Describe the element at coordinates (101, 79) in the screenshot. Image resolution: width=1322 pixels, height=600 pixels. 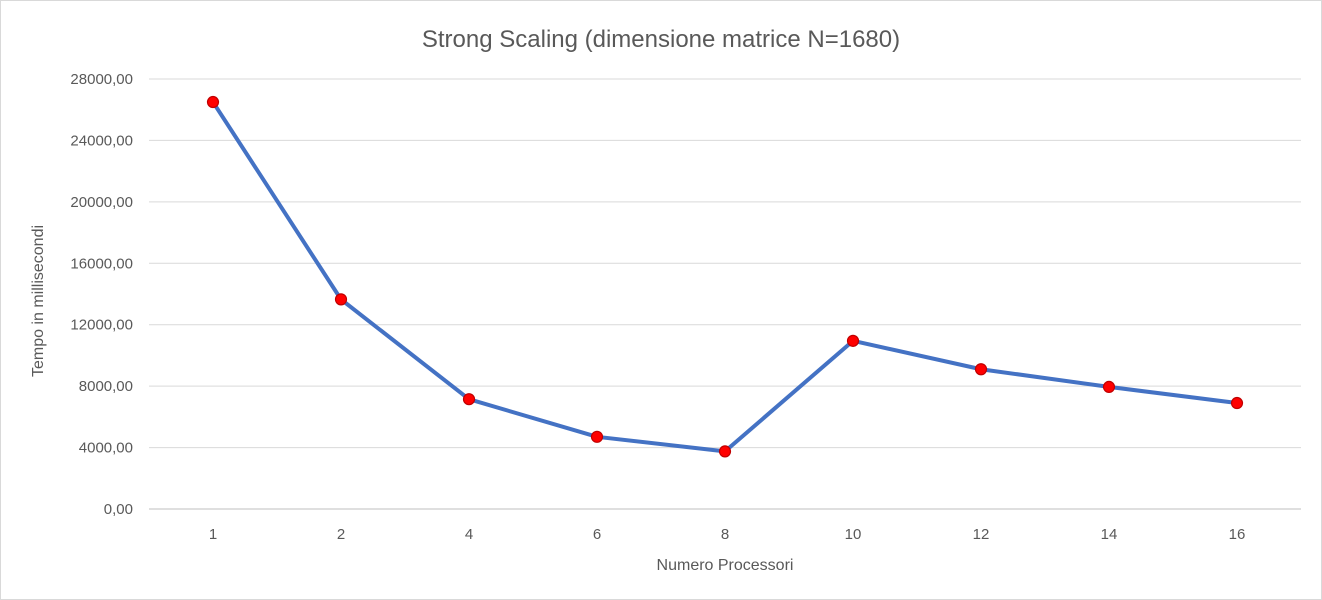
I see `y-tick-label: 28000,00` at that location.